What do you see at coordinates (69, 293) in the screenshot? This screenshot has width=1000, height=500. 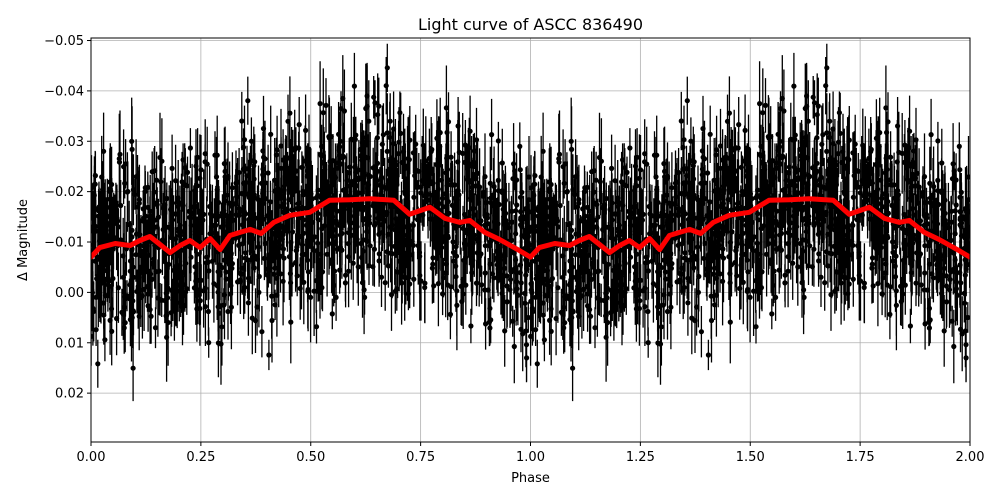 I see `y-tick-label: 0.00` at bounding box center [69, 293].